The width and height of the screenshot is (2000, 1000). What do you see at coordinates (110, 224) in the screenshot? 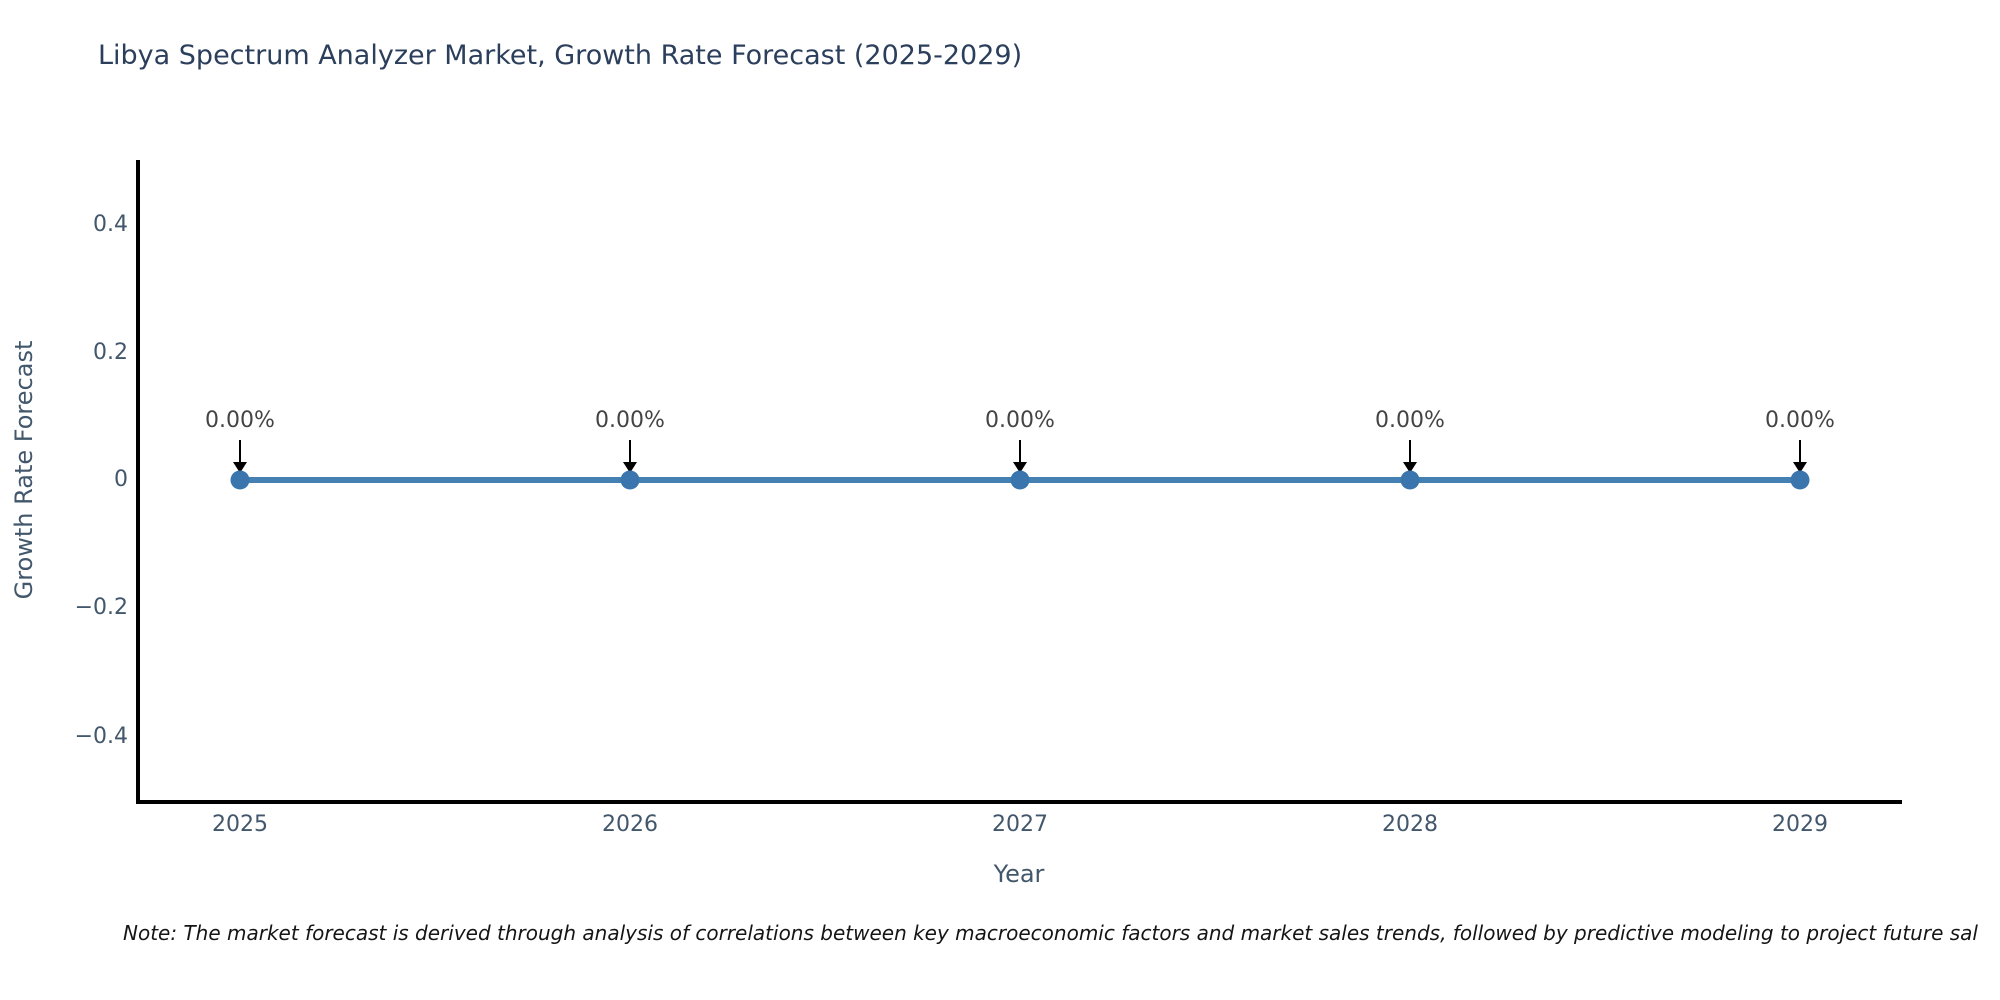
I see `y-tick-label: 0.4` at bounding box center [110, 224].